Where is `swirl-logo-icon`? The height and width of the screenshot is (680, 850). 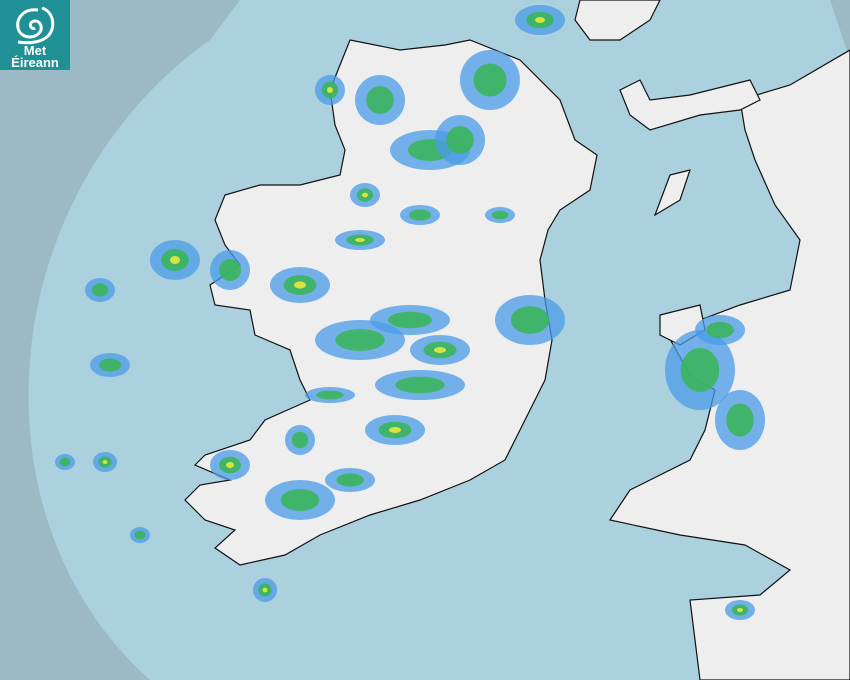 swirl-logo-icon is located at coordinates (35, 25).